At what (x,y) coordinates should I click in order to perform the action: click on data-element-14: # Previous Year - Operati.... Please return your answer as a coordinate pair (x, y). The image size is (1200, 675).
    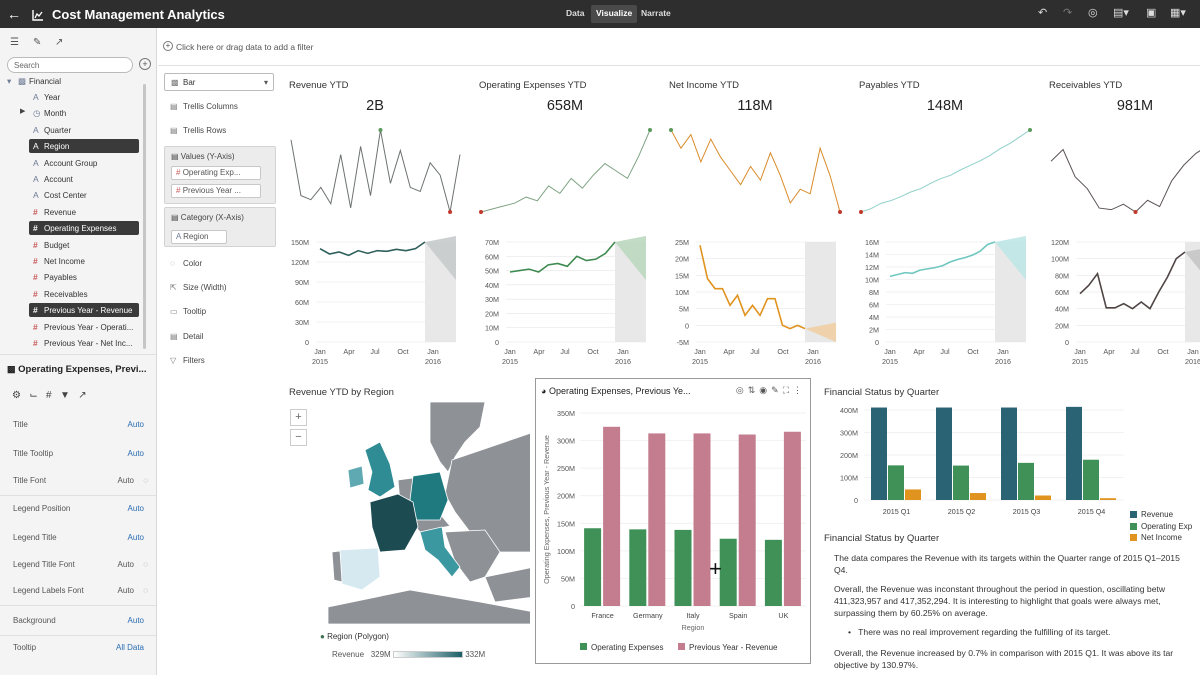
    Looking at the image, I should click on (83, 327).